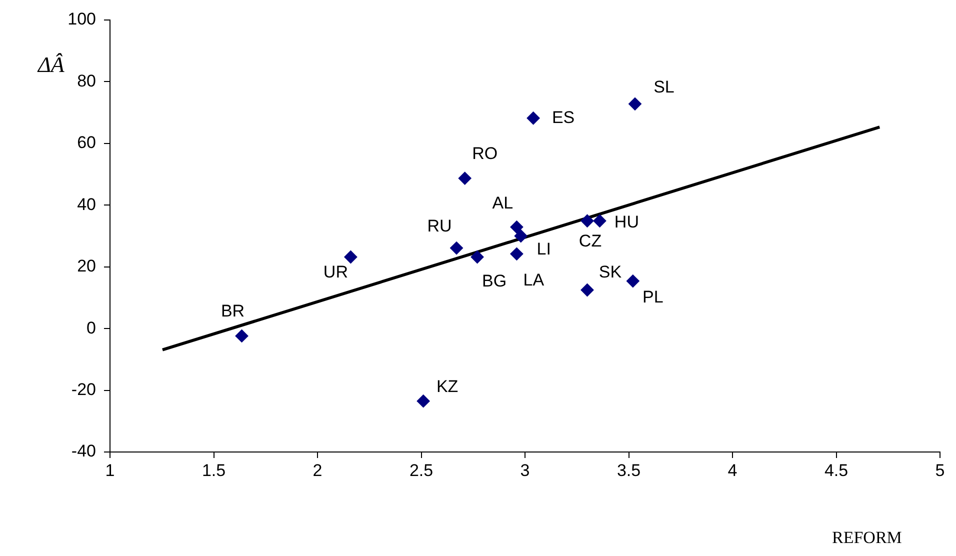 This screenshot has width=956, height=556. What do you see at coordinates (494, 281) in the screenshot?
I see `annotation: BG` at bounding box center [494, 281].